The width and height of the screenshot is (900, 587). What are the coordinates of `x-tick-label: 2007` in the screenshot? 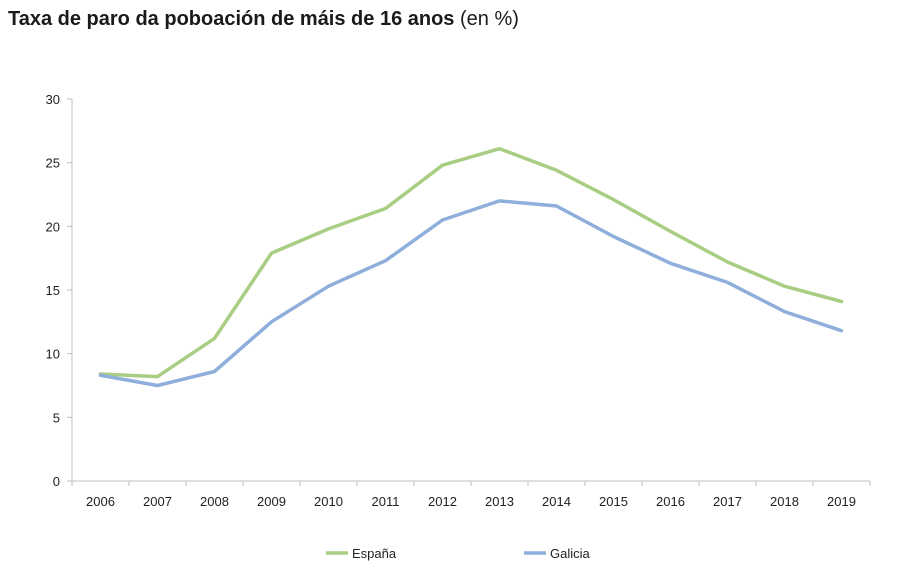 It's located at (157, 501).